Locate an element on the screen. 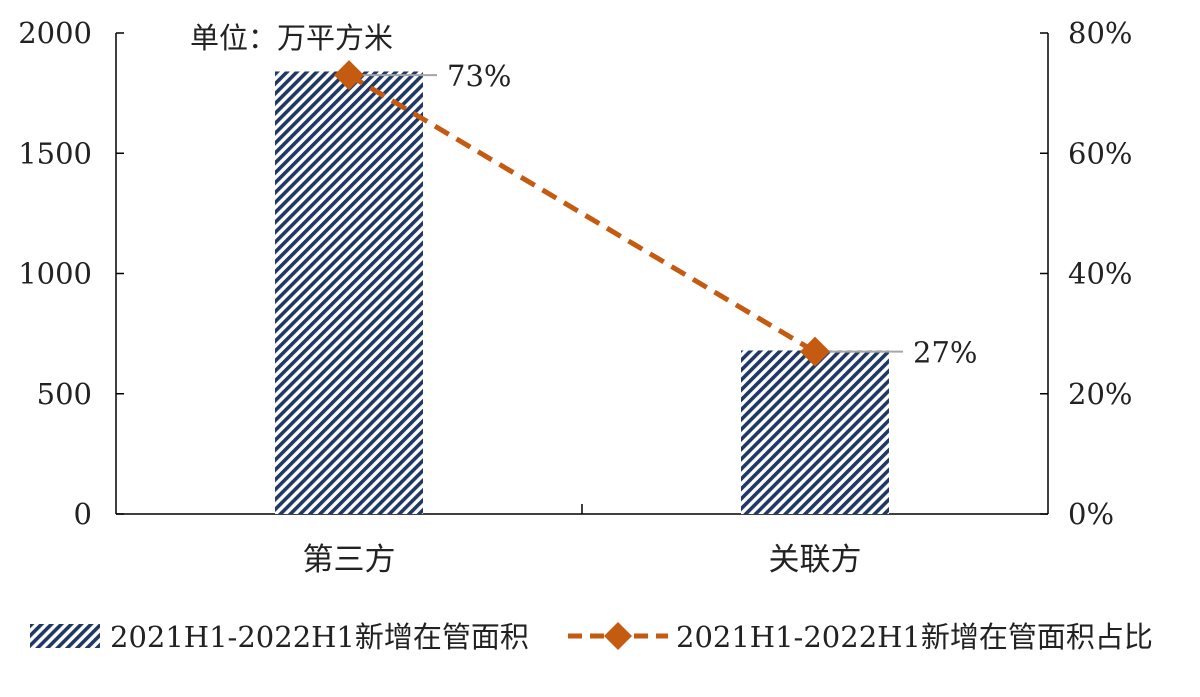  left-tick-label: 1000 is located at coordinates (55, 274).